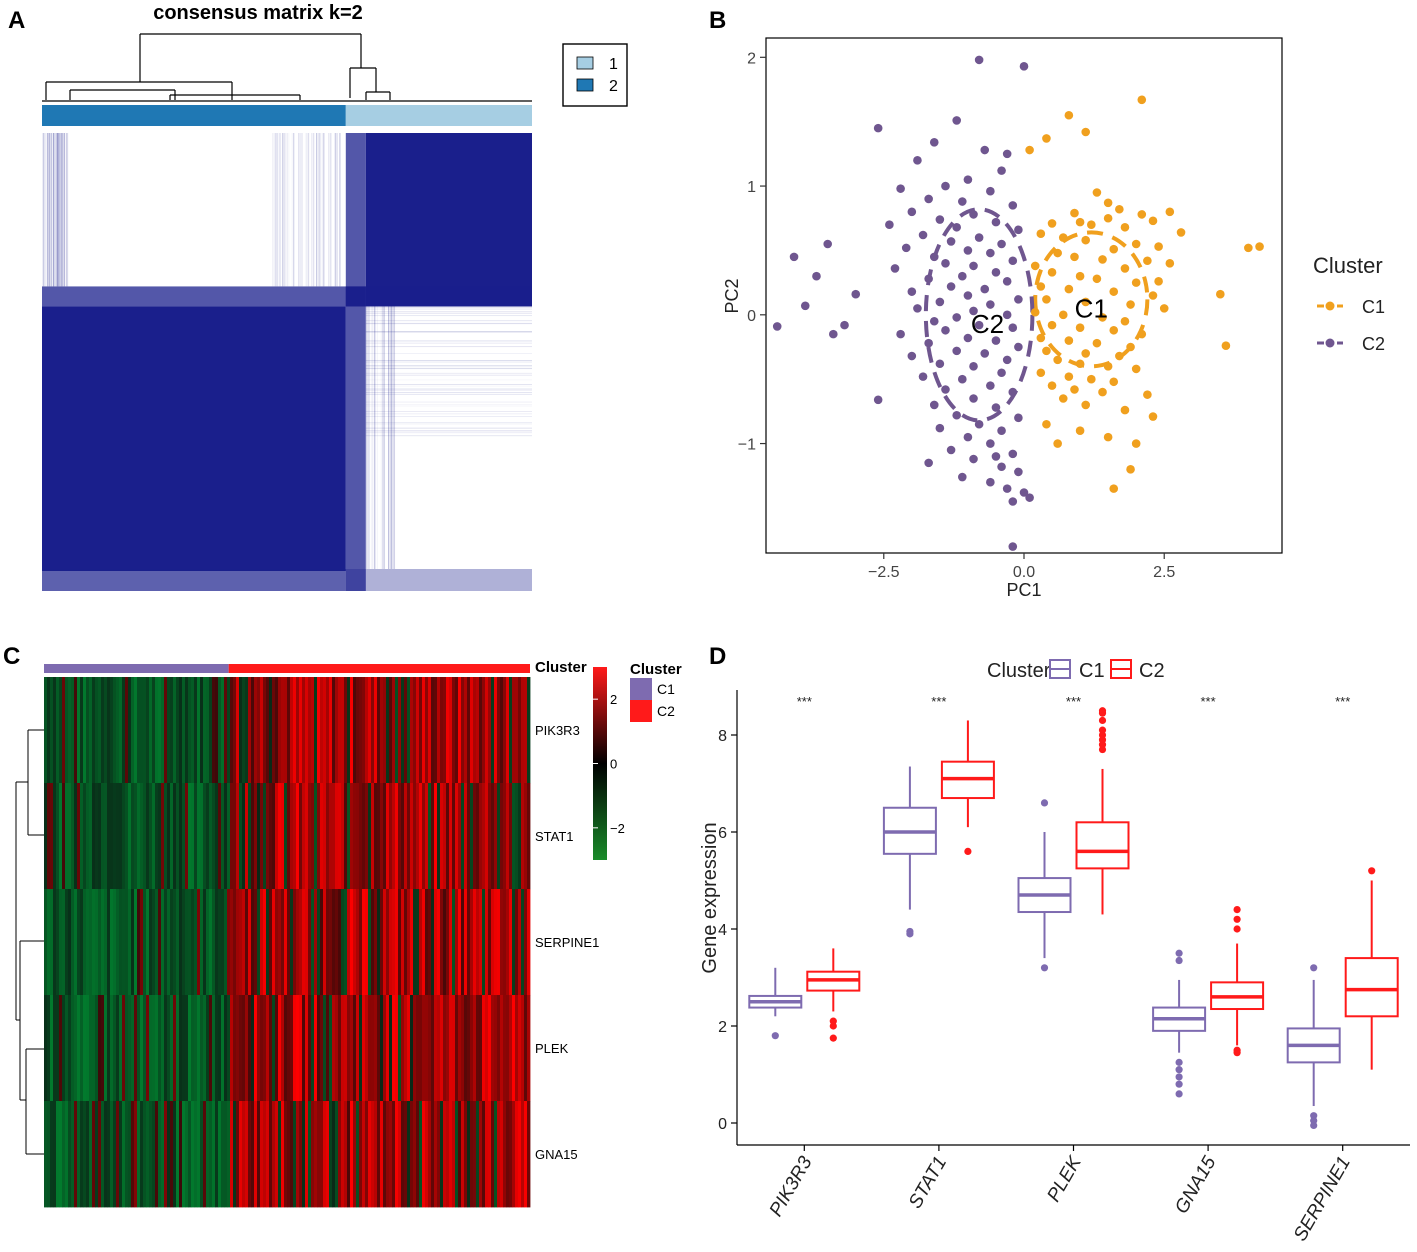 This screenshot has width=1417, height=1252. Describe the element at coordinates (1044, 885) in the screenshot. I see `box-c1-plek` at that location.